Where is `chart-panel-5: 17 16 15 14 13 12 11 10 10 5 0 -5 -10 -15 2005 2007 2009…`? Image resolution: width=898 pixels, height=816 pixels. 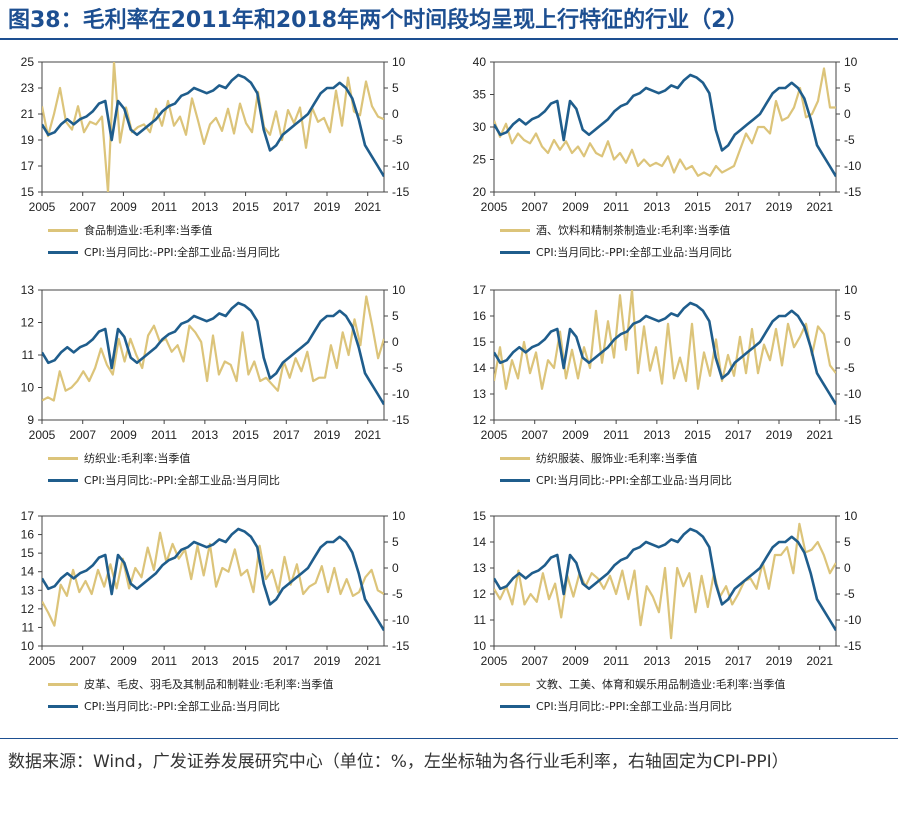
chart-panel-5: 17 16 15 14 13 12 11 10 10 5 0 -5 -10 -15 2005 2007 2009… is located at coordinates (220, 619).